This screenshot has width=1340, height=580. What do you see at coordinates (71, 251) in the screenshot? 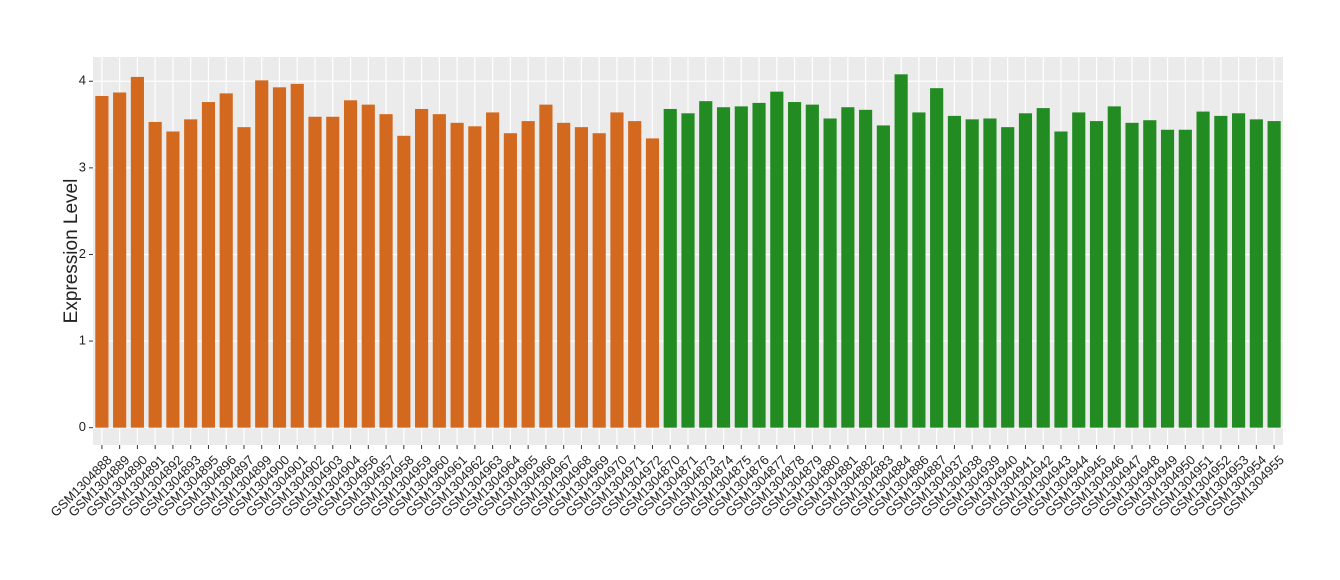
I see `y-axis-title: Expression Level` at bounding box center [71, 251].